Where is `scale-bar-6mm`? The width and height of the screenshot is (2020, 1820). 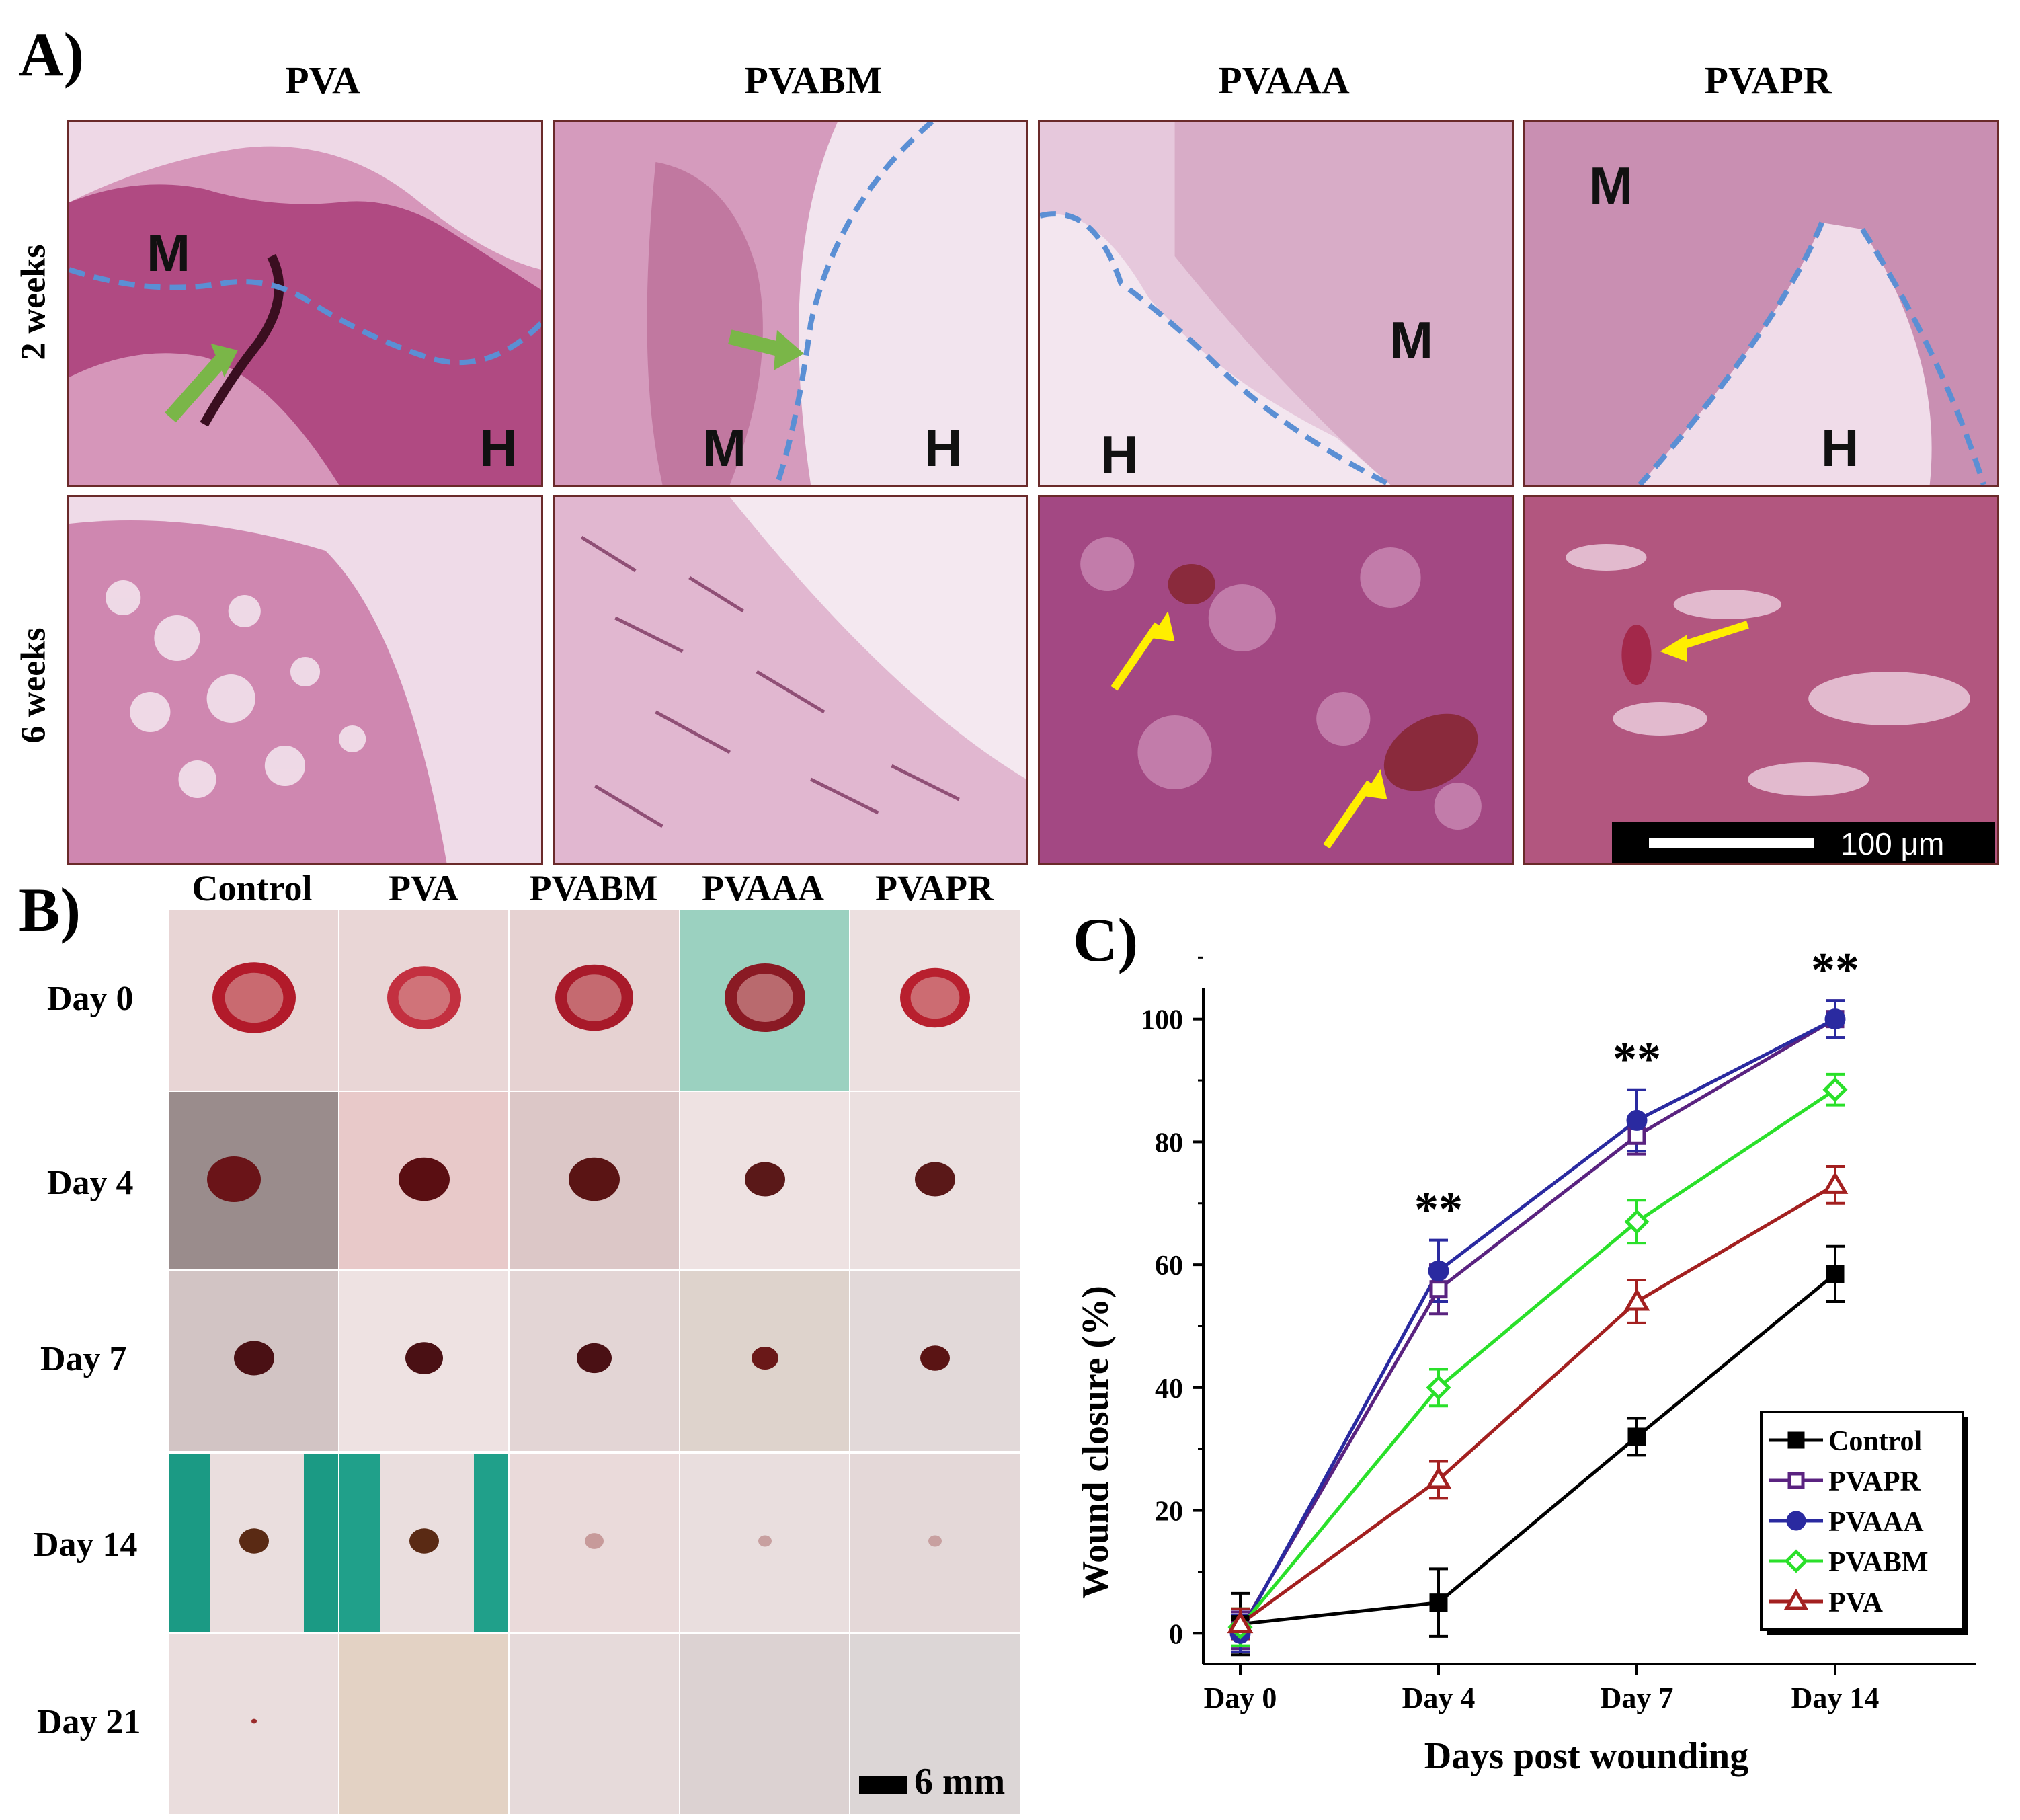 scale-bar-6mm is located at coordinates (883, 1785).